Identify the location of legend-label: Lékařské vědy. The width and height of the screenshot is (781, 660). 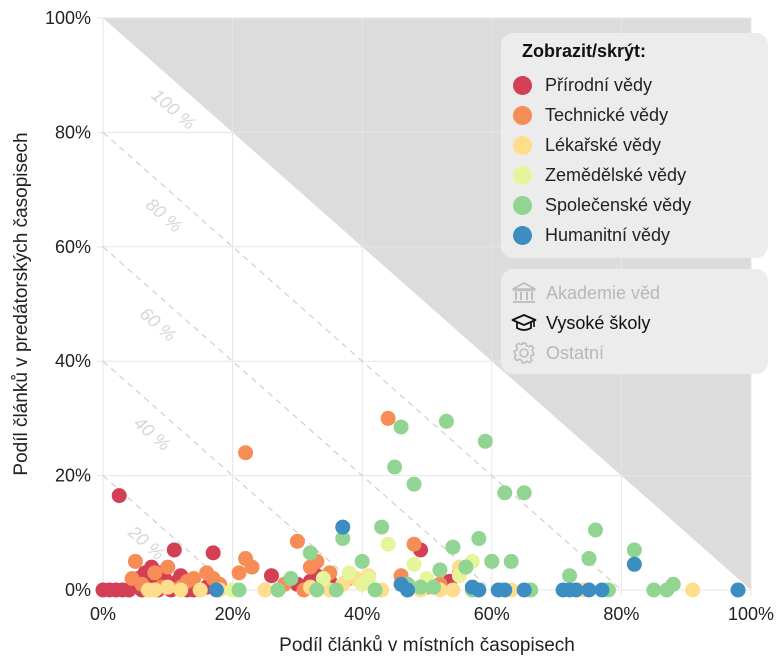
(603, 144).